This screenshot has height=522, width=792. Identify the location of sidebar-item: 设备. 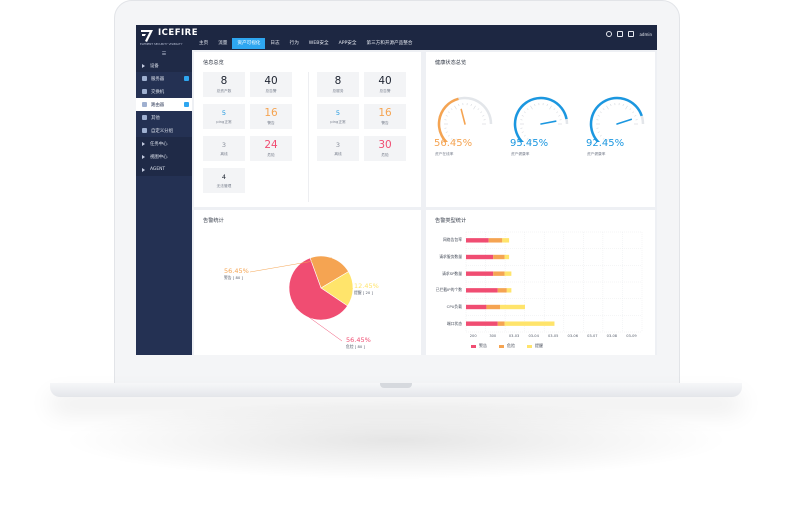
(164, 65).